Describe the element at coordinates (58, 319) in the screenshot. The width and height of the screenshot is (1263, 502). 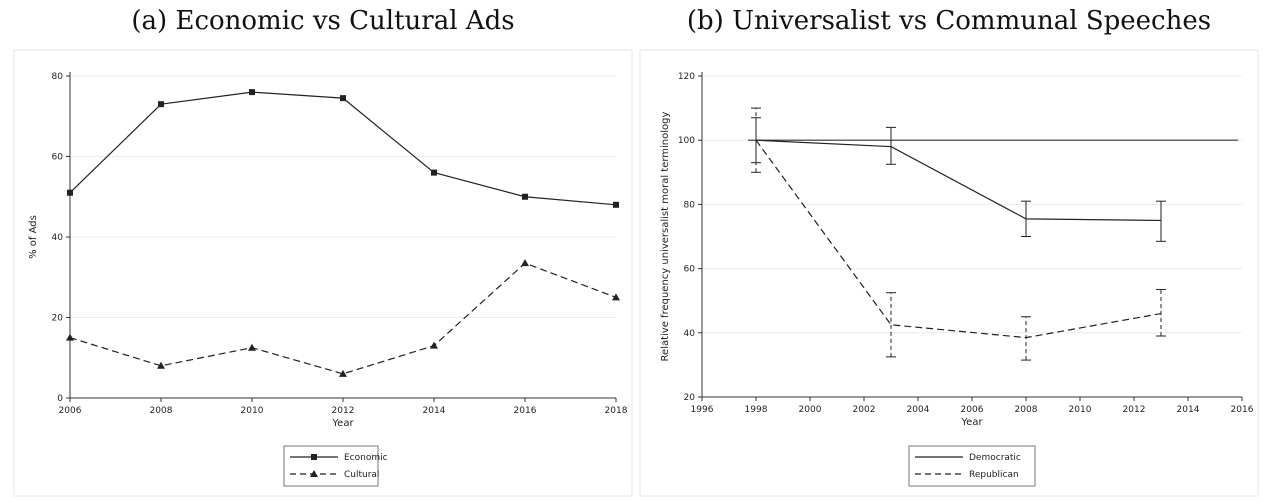
I see `panel-a-y-tick-label: 20` at that location.